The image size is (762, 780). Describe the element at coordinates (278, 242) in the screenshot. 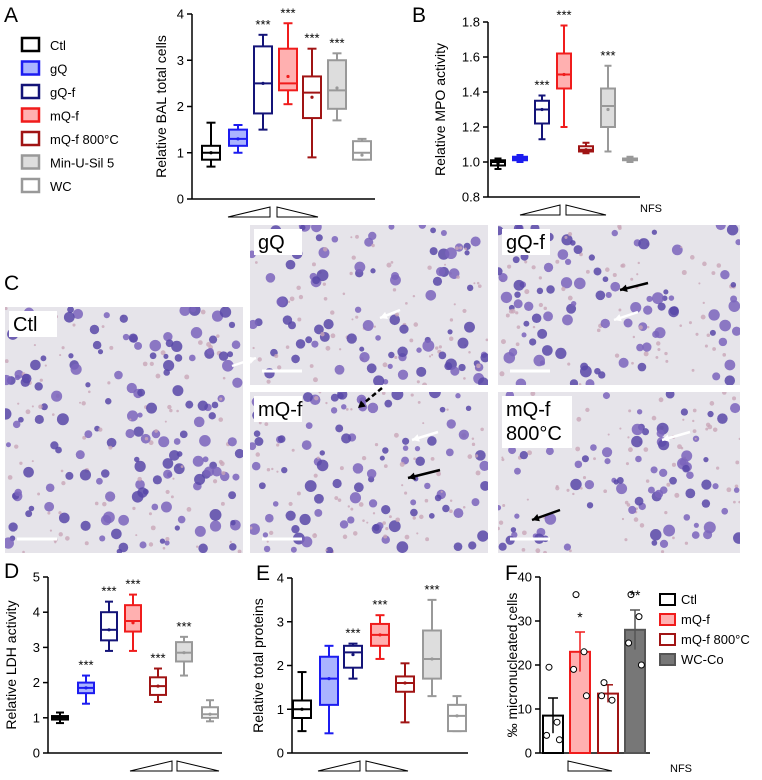

I see `label-box` at that location.